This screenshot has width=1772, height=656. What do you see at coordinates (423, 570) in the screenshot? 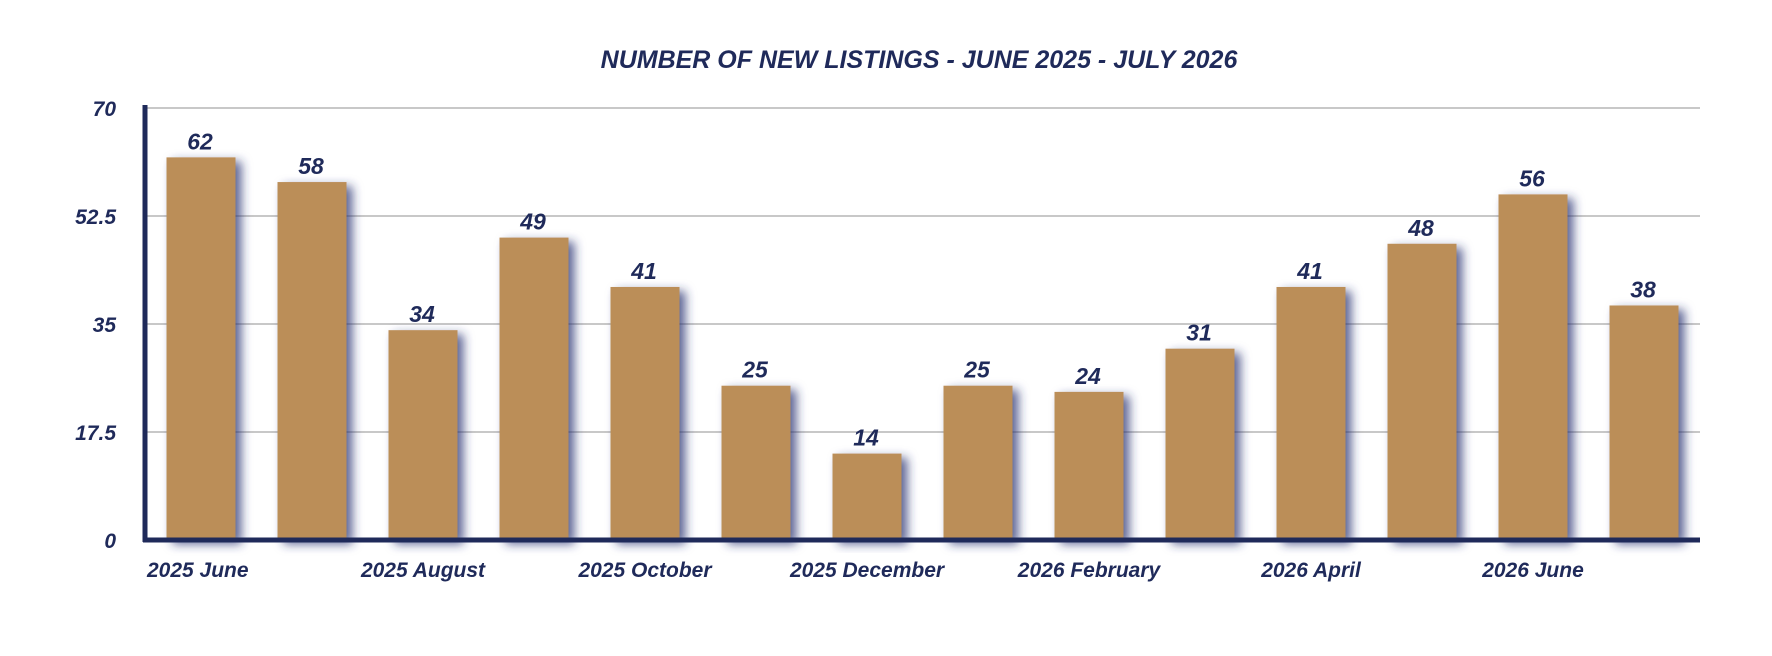
I see `x-tick-label: 2025 August` at bounding box center [423, 570].